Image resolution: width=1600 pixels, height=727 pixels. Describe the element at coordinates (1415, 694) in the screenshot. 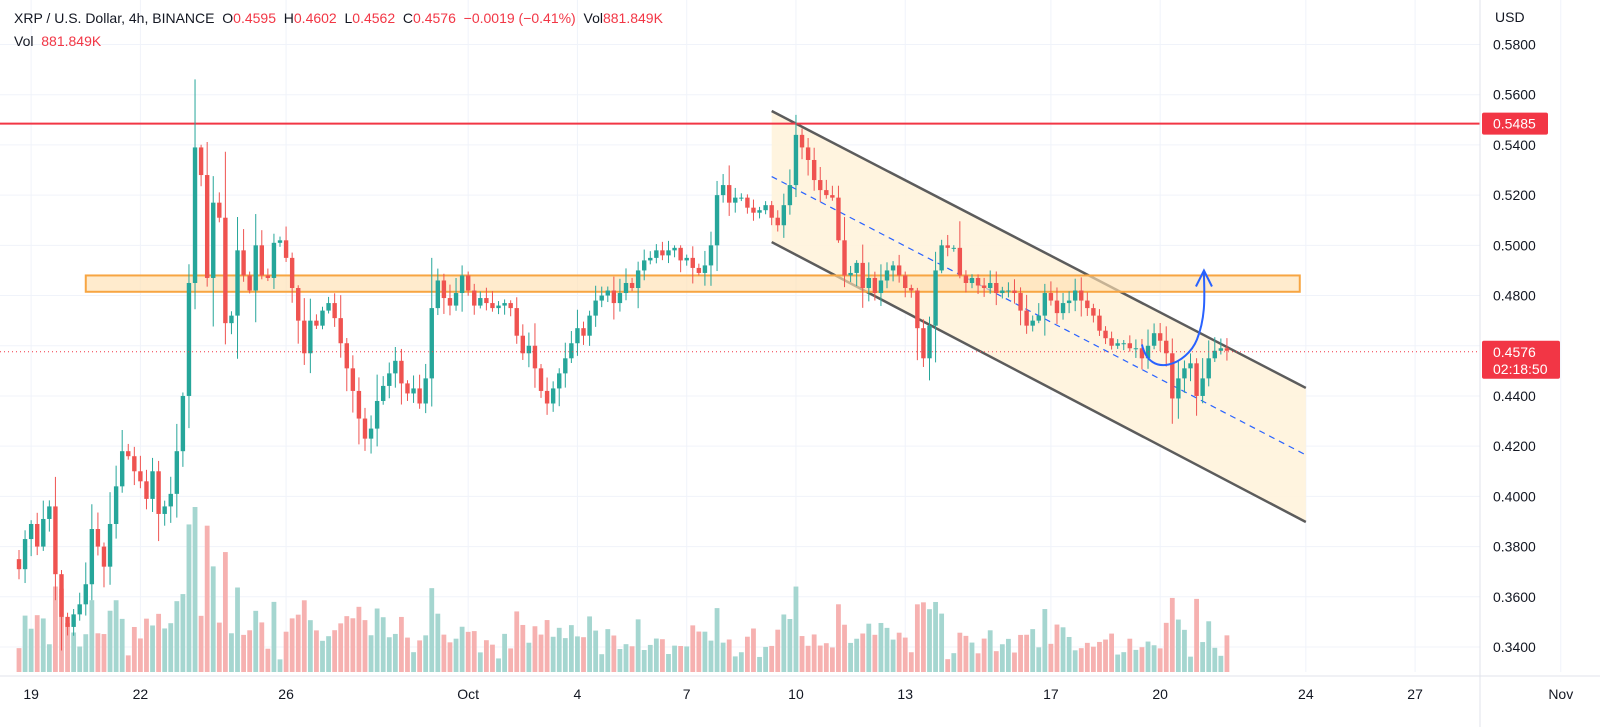

I see `time-tick-label: 27` at that location.